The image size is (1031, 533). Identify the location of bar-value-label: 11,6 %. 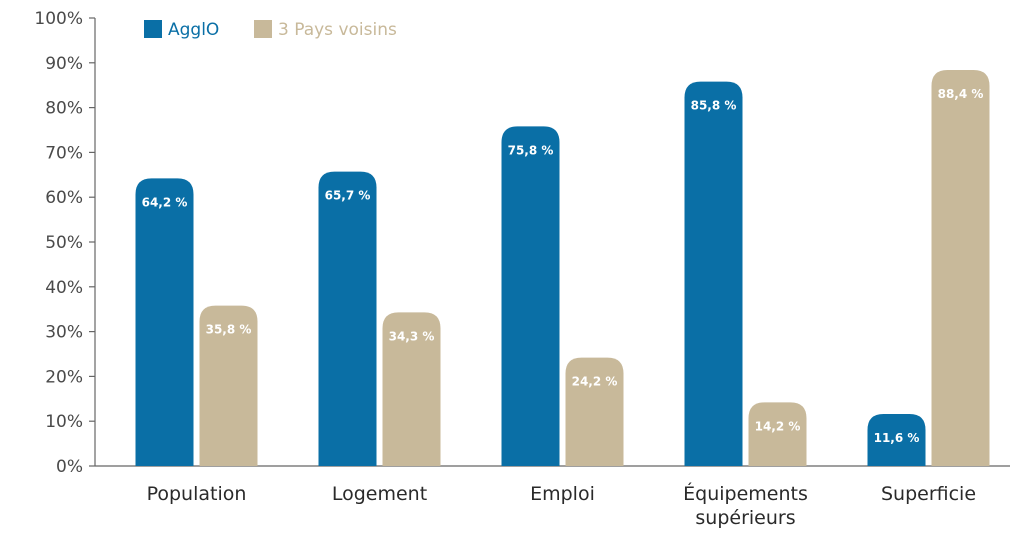
(897, 438).